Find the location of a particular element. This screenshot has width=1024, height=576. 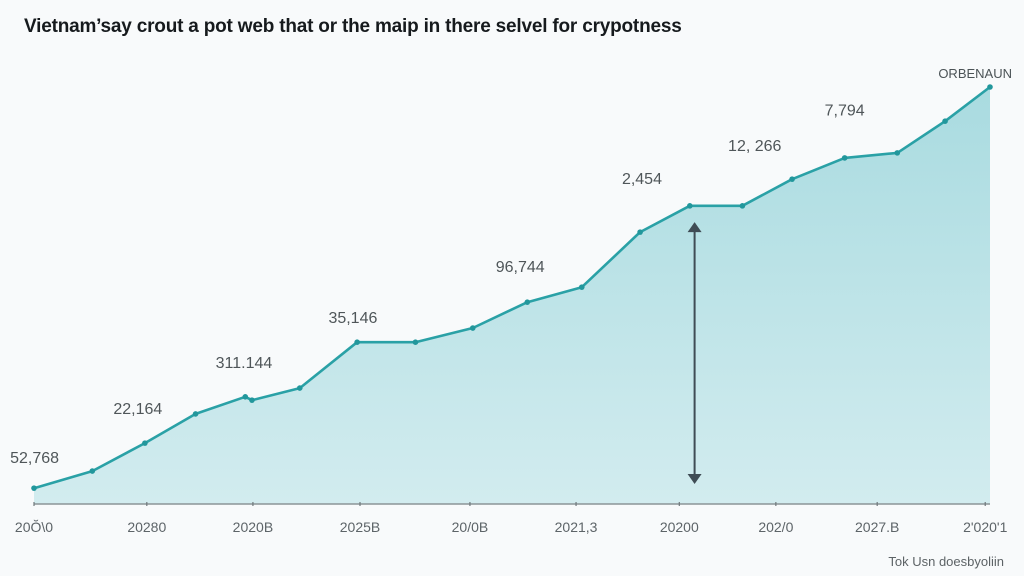

data-label: 311.144 is located at coordinates (244, 363).